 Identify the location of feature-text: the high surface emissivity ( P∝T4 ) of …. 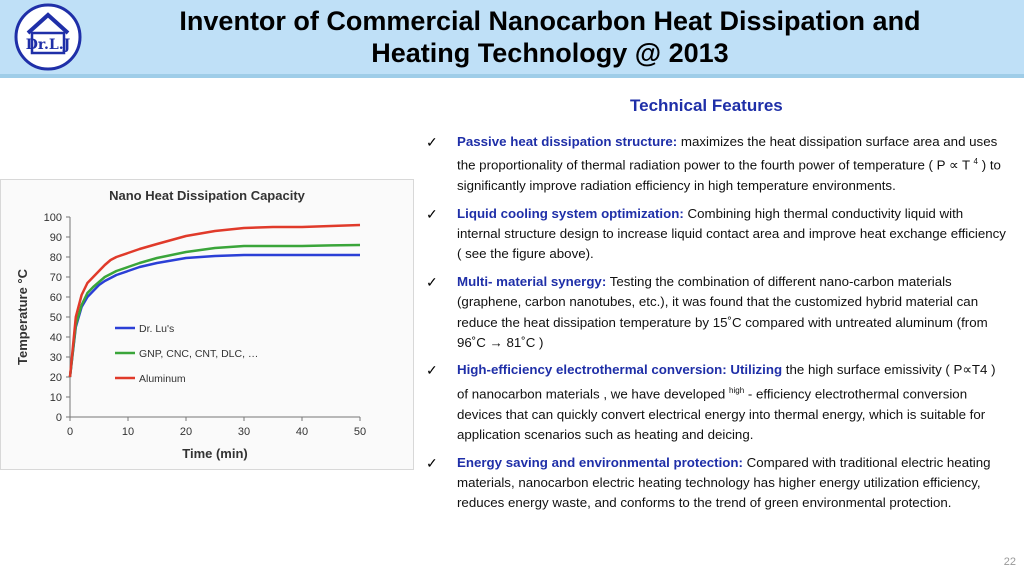
(726, 382).